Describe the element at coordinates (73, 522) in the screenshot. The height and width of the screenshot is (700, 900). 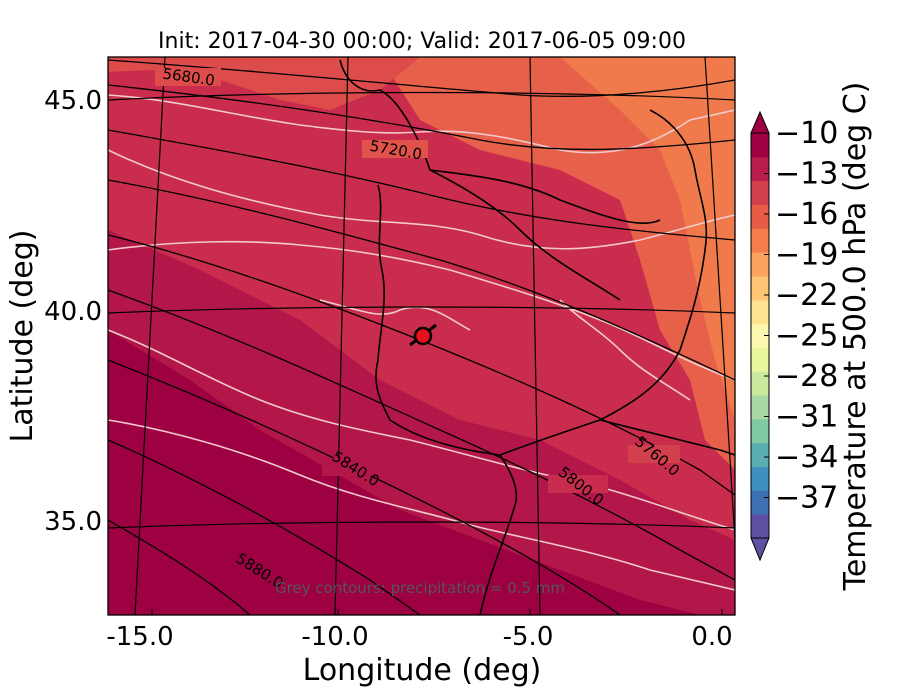
I see `y-tick-label: 35.0` at that location.